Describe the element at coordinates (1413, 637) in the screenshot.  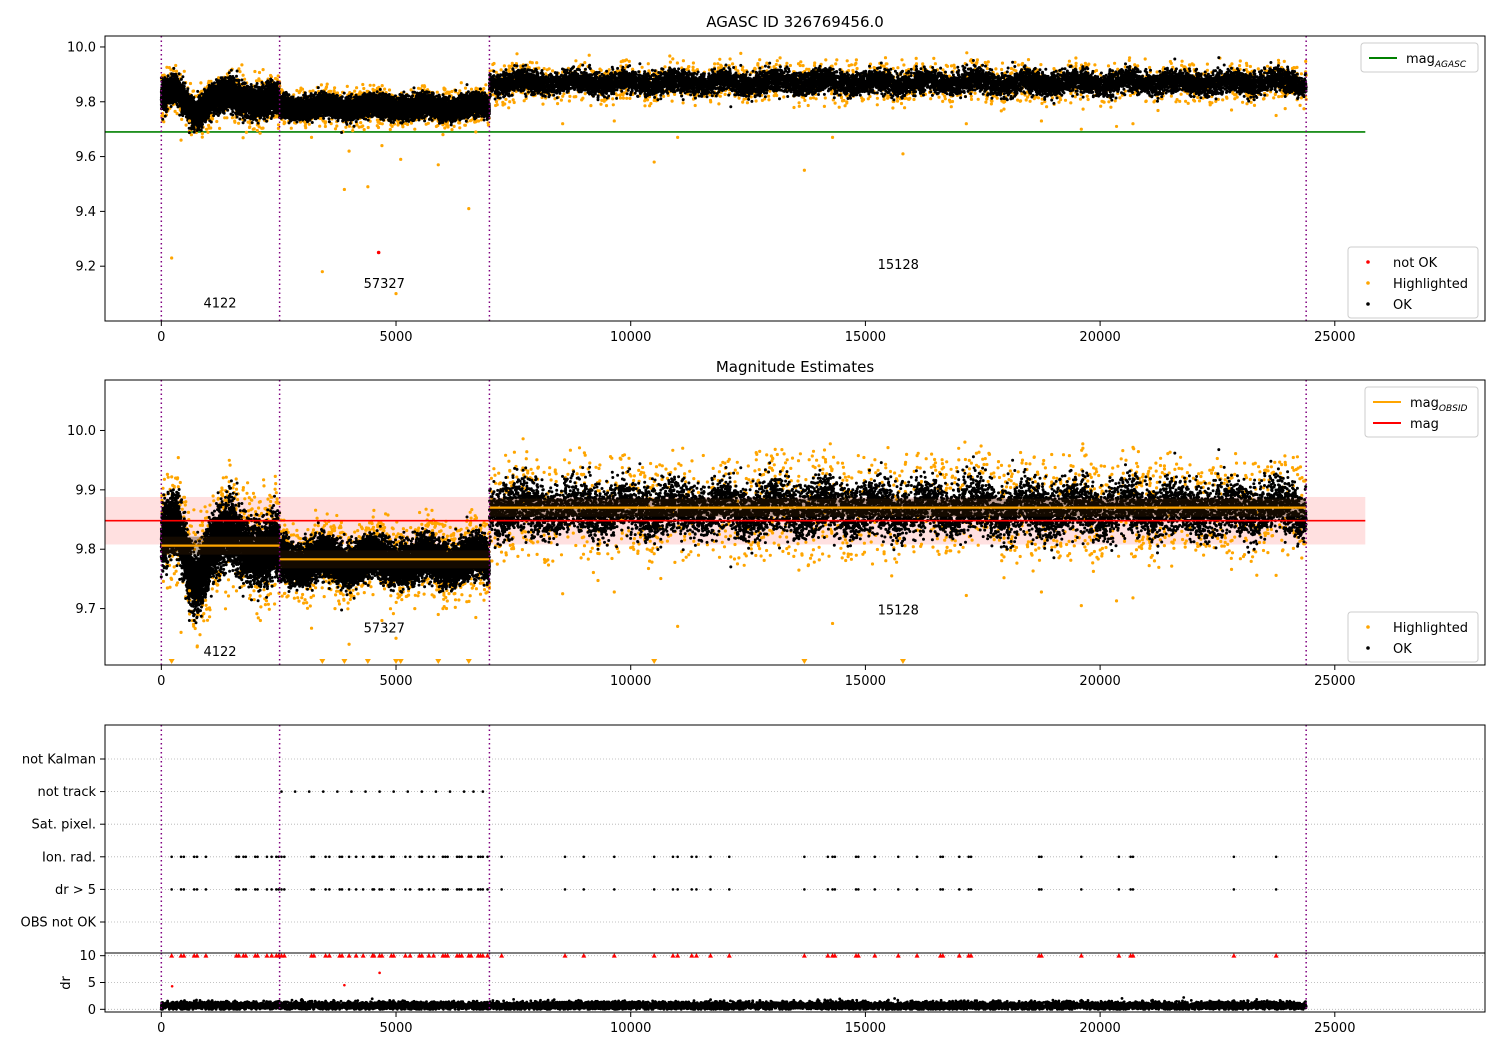
I see `estimates-point-legend: Highlighted OK` at that location.